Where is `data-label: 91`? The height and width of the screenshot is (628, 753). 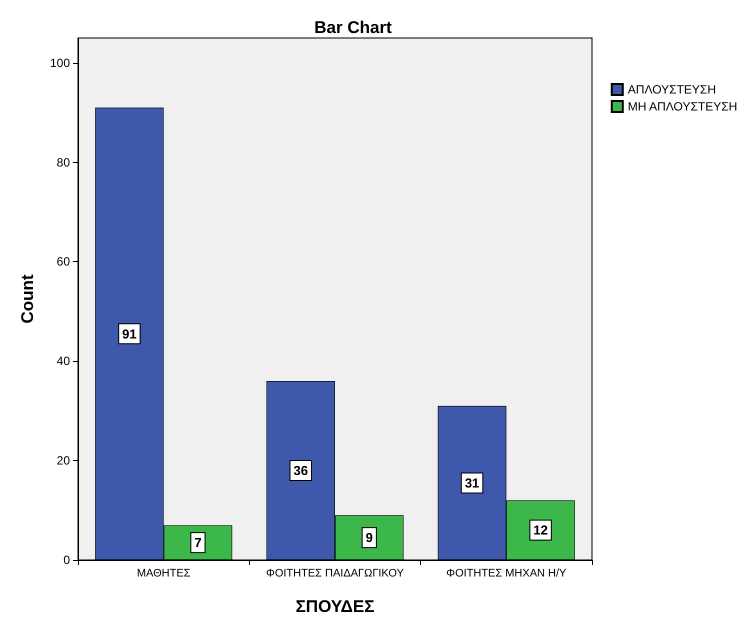 data-label: 91 is located at coordinates (129, 334).